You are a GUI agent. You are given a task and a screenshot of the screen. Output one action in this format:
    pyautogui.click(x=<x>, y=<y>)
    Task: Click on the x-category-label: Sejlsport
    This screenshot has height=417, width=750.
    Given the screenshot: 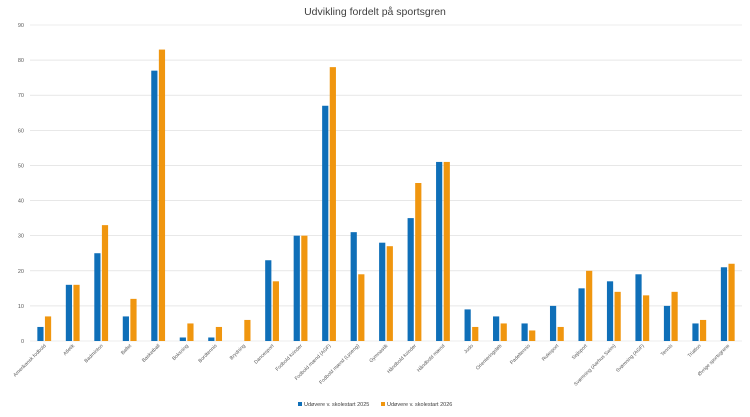 What is the action you would take?
    pyautogui.click(x=580, y=352)
    